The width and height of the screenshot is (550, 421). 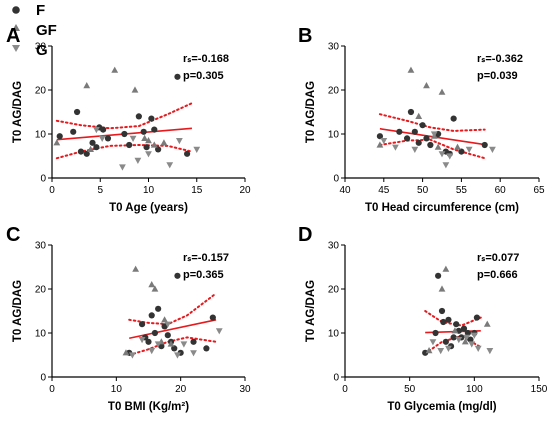 What do you see at coordinates (41, 290) in the screenshot?
I see `y-tick-label: 20` at bounding box center [41, 290].